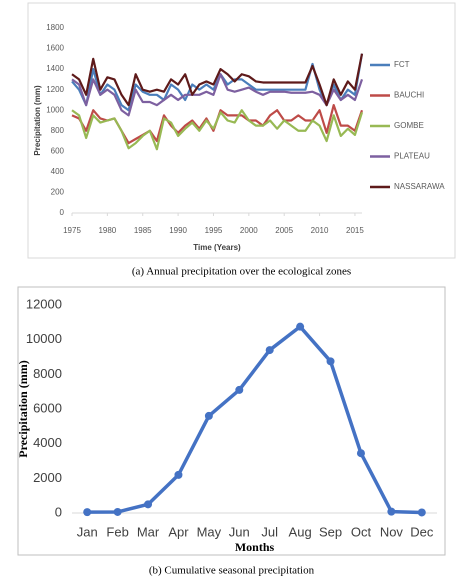 This screenshot has width=459, height=587. I want to click on y-tick-label: 4000, so click(47, 442).